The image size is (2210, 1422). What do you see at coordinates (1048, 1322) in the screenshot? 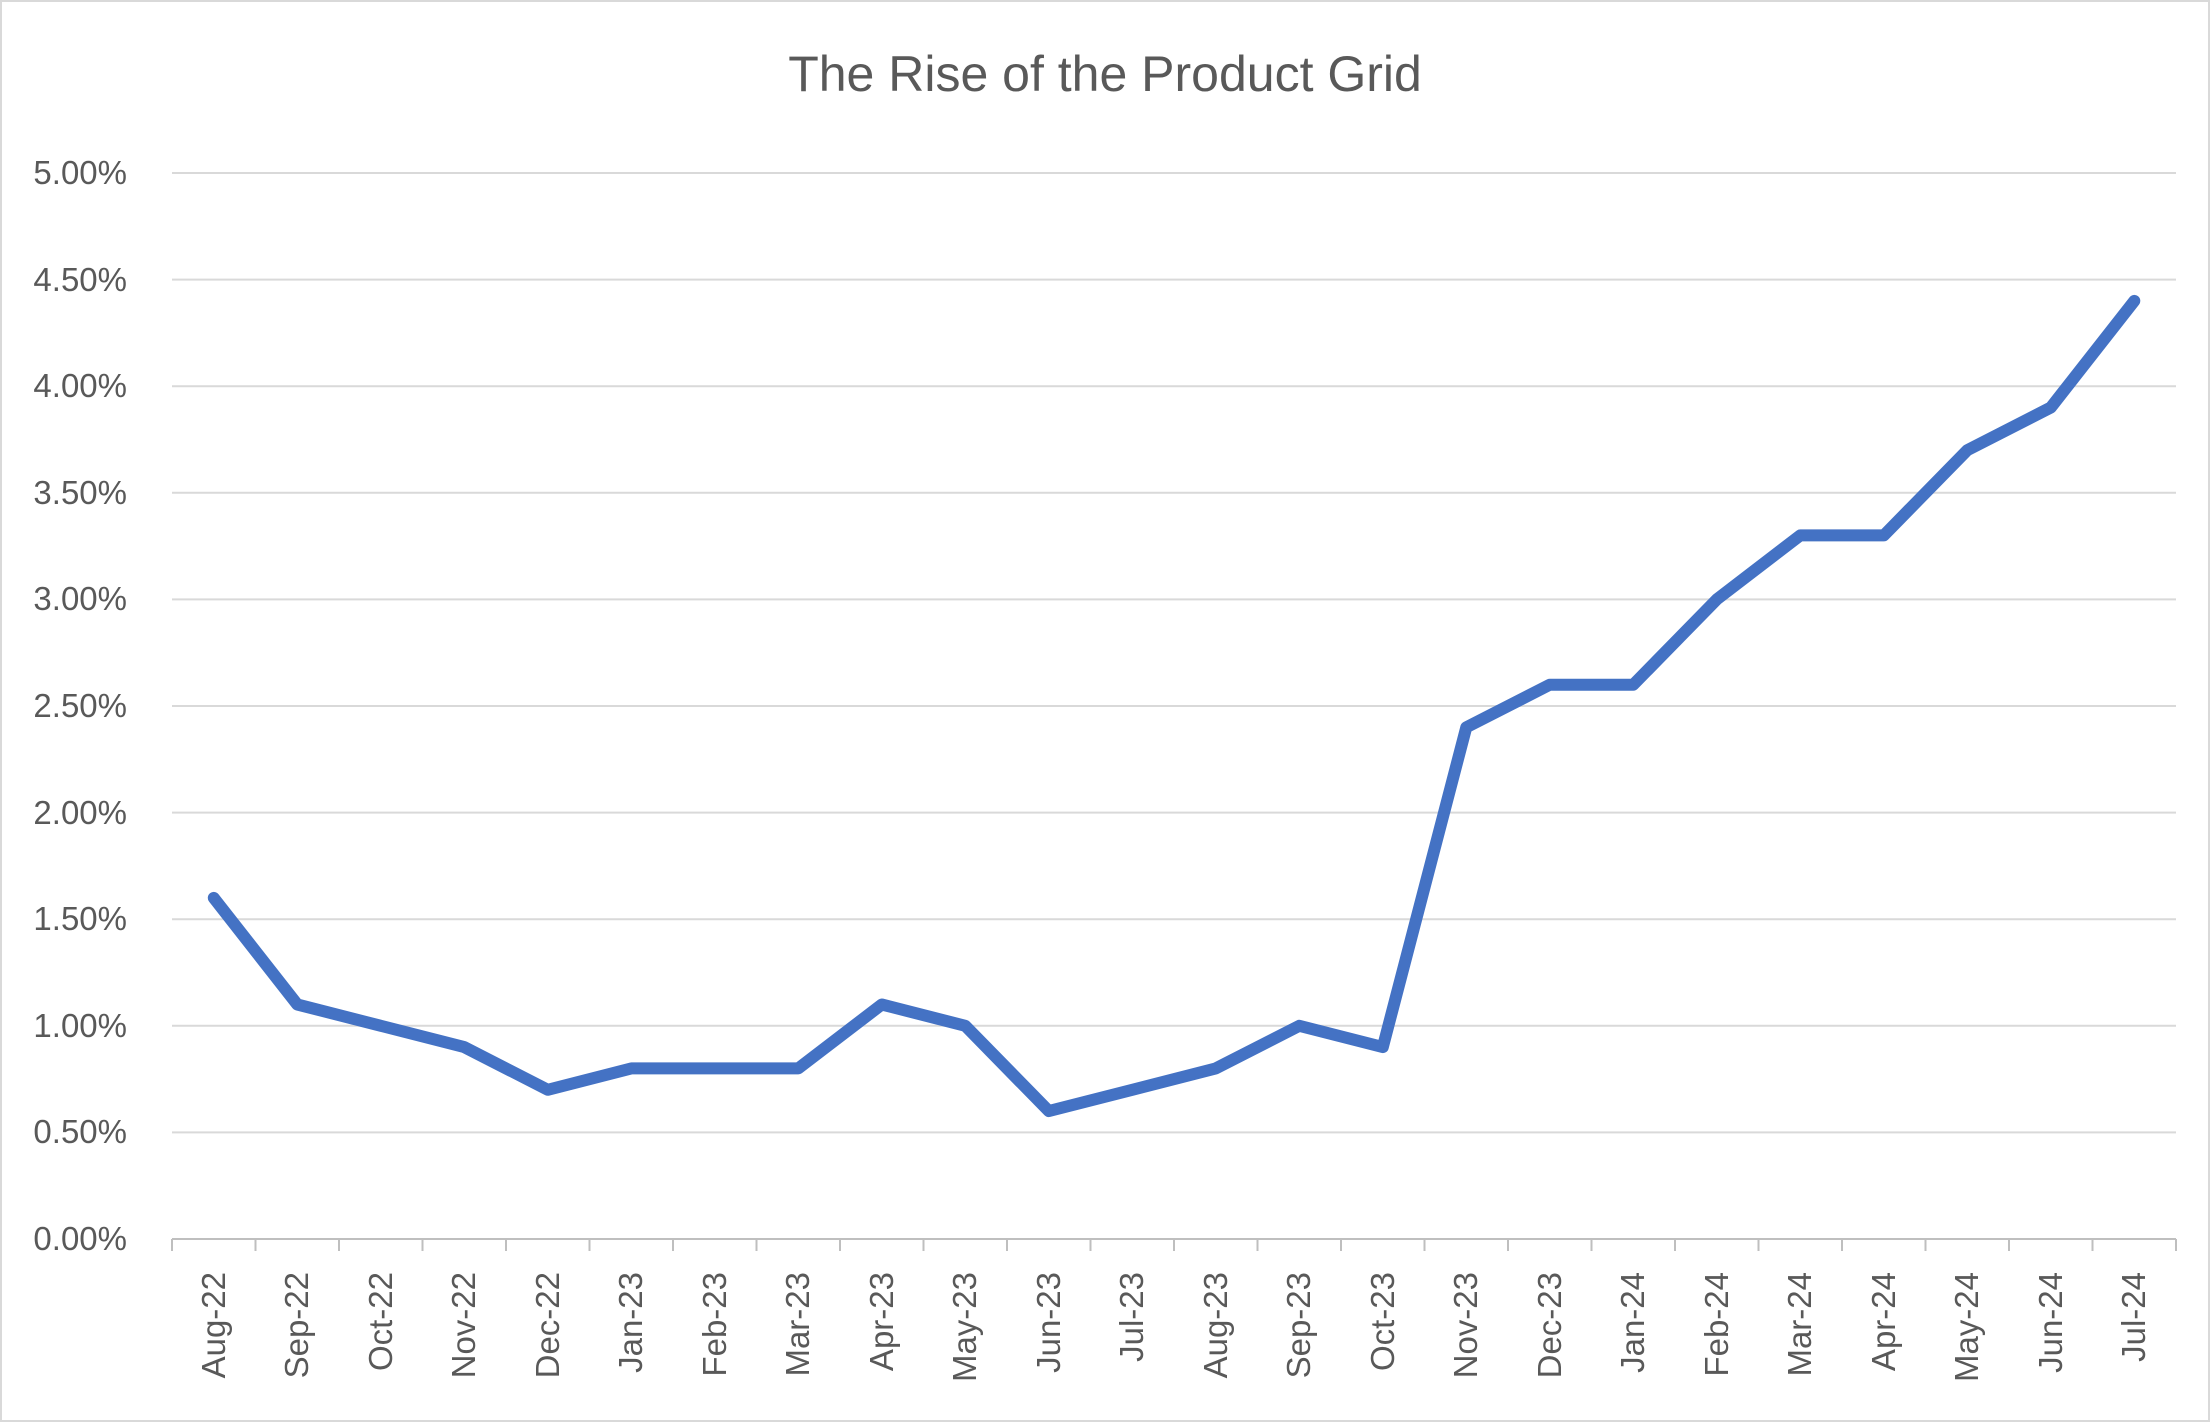
I see `x-axis-tick-label: Jun-23` at bounding box center [1048, 1322].